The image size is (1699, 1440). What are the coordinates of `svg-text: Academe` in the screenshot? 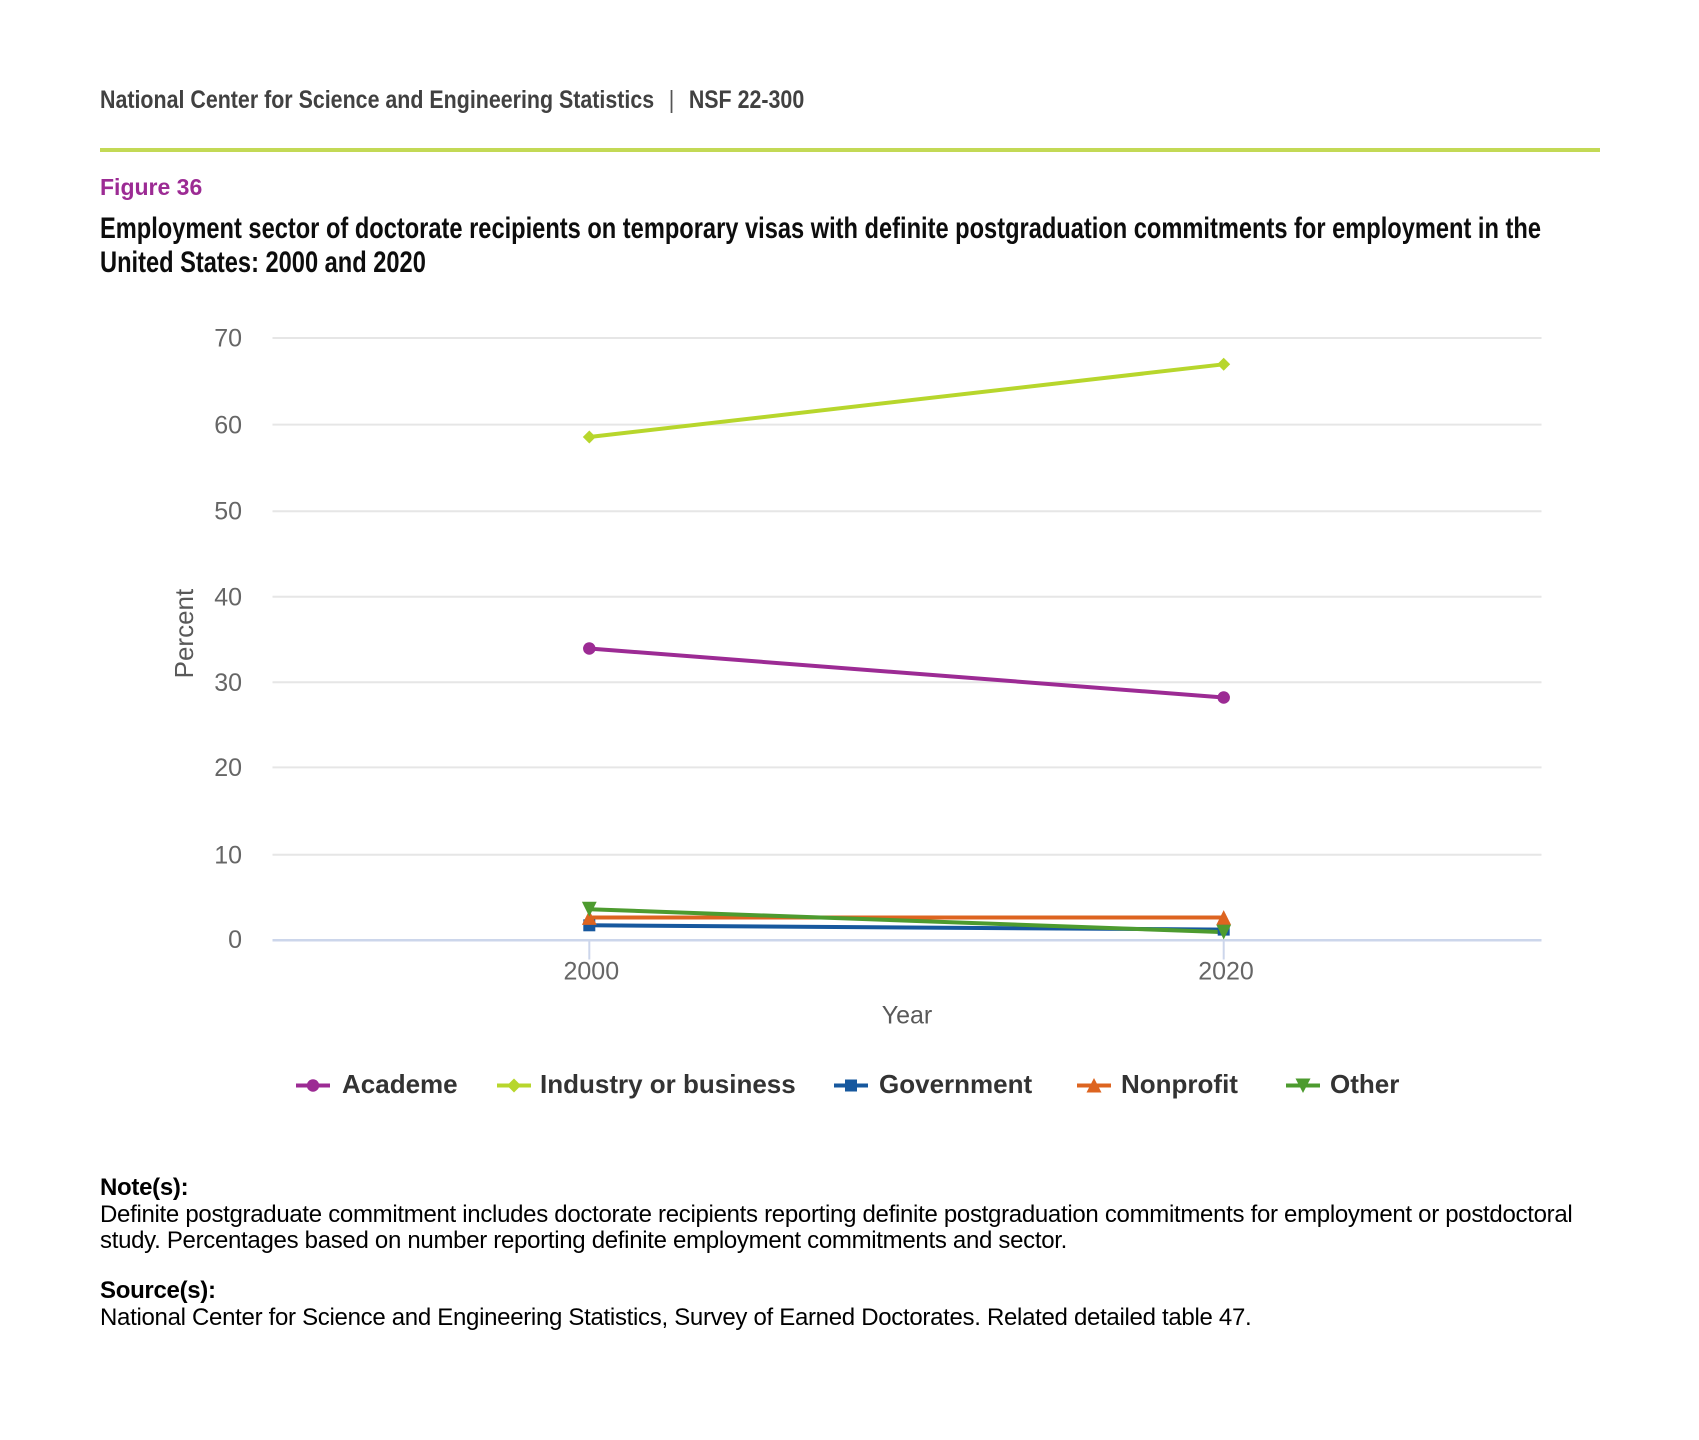 It's located at (400, 1084).